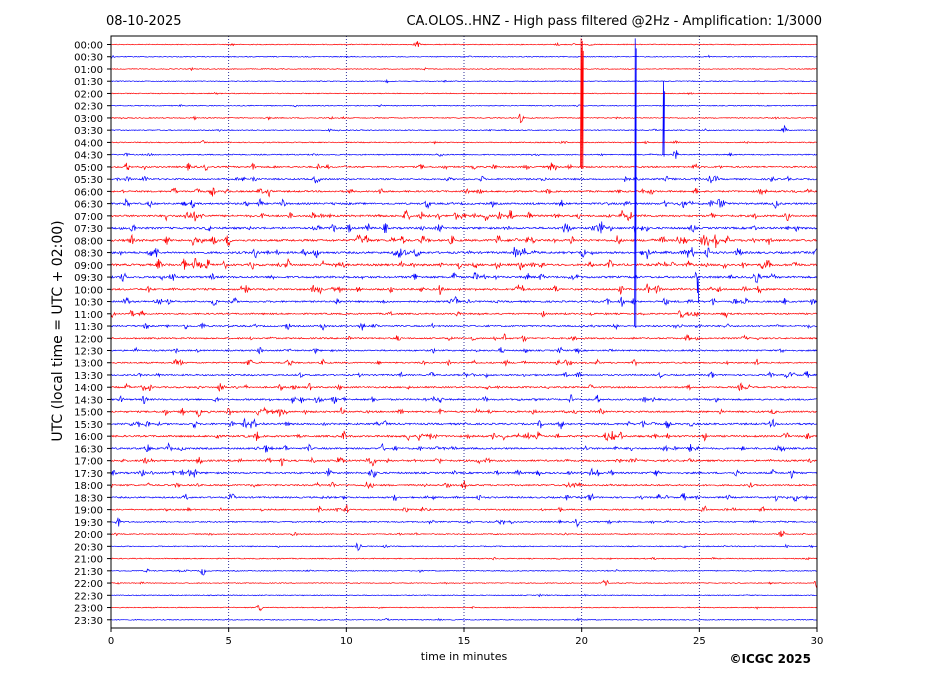 The image size is (927, 696). I want to click on y-tick-label: 16:00, so click(88, 437).